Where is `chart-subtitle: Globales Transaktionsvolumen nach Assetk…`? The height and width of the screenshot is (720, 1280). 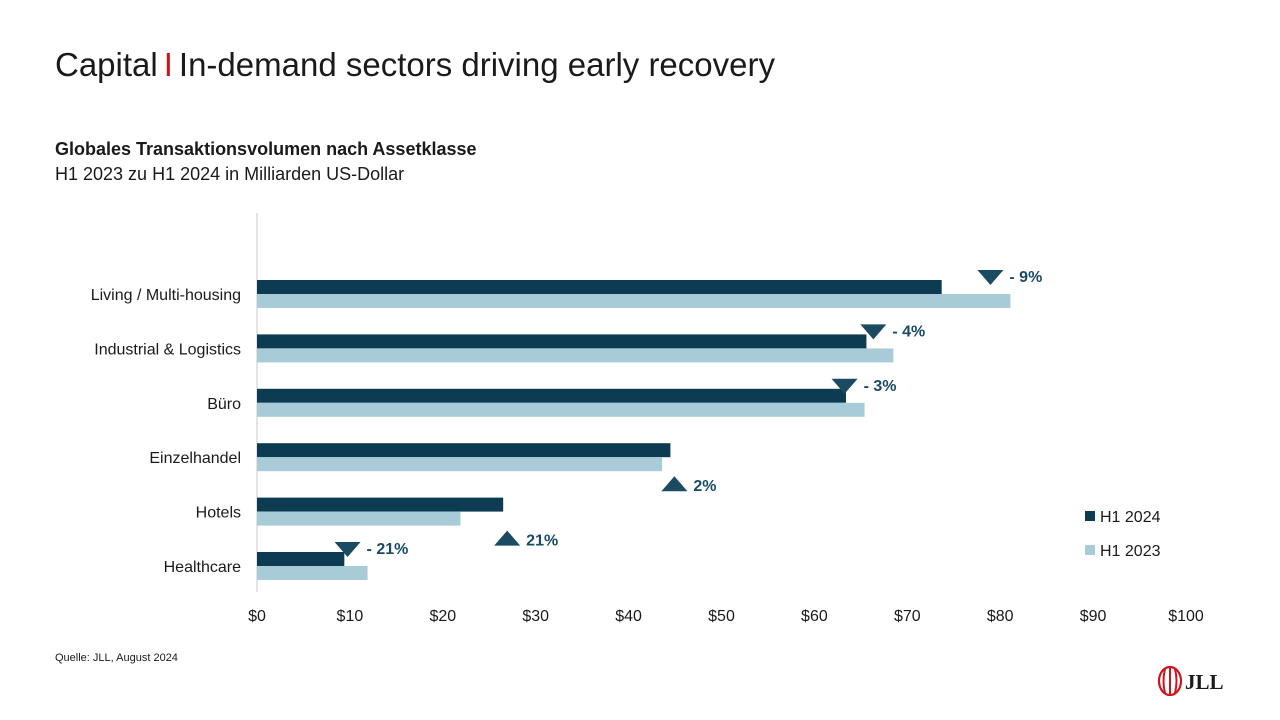
chart-subtitle: Globales Transaktionsvolumen nach Assetk… is located at coordinates (266, 149).